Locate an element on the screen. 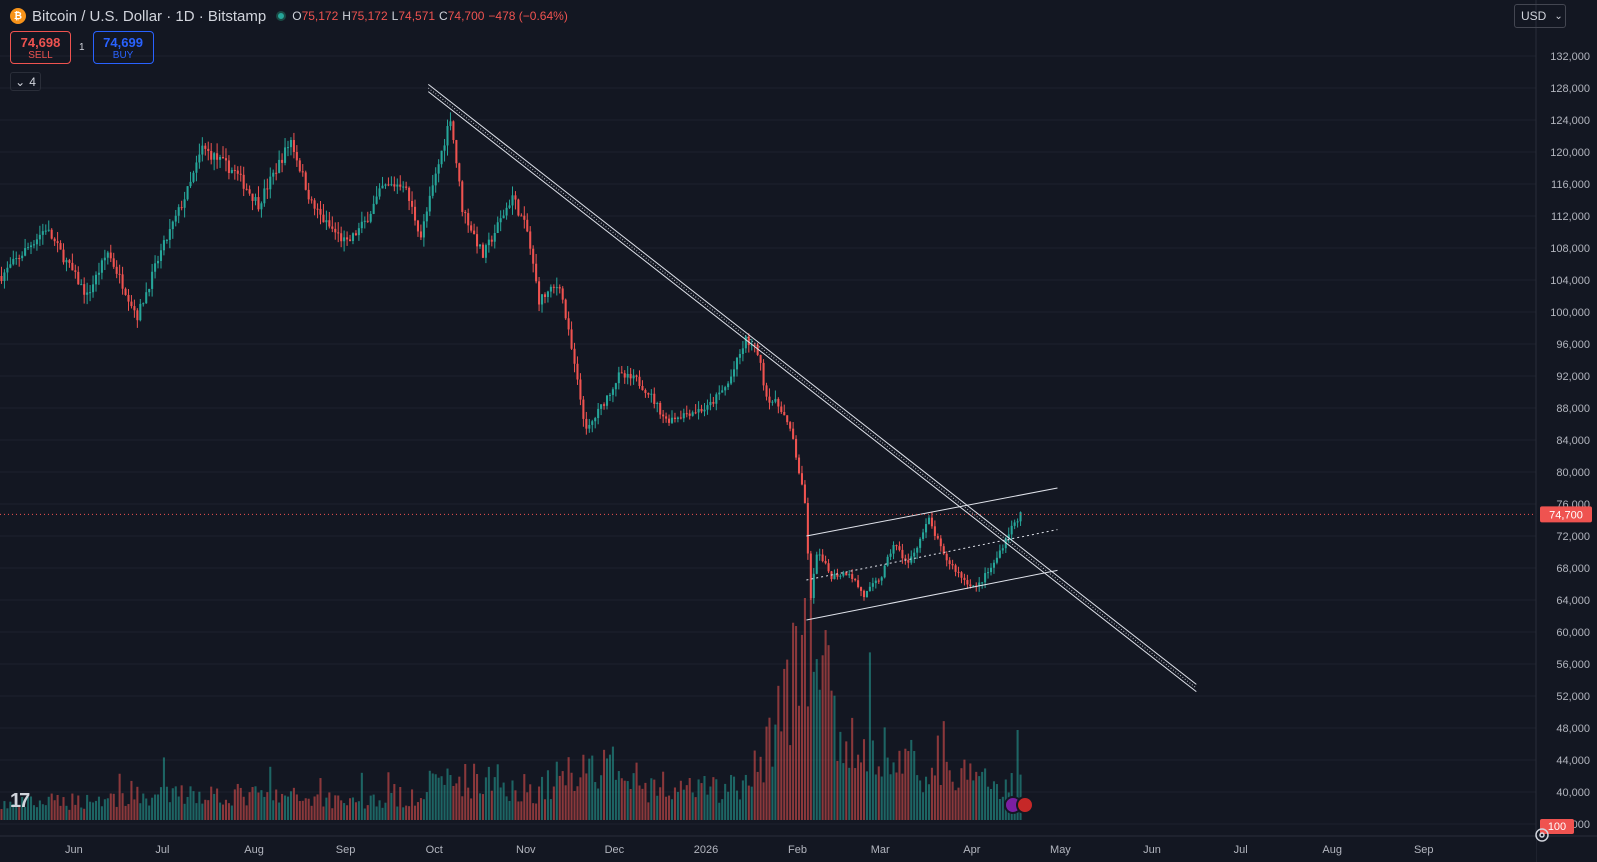 This screenshot has width=1597, height=862. market-status-icon is located at coordinates (281, 16).